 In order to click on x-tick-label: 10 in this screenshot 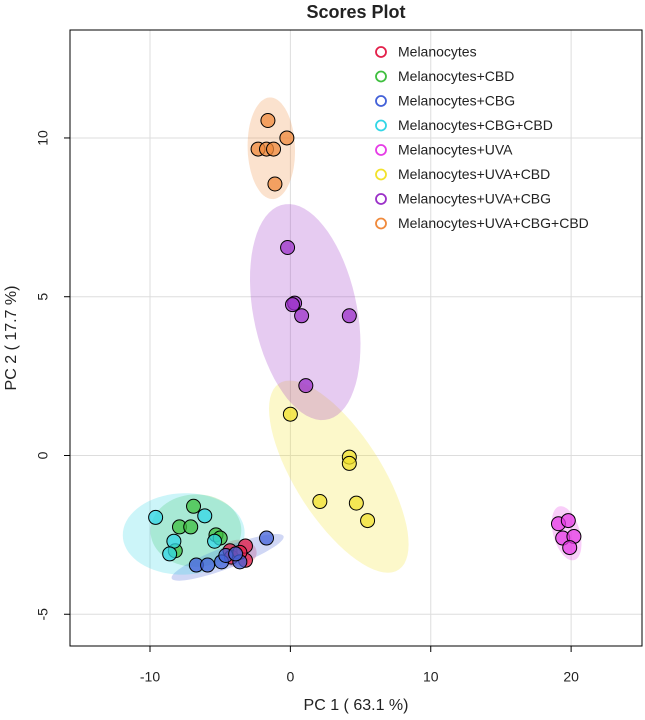, I will do `click(431, 677)`.